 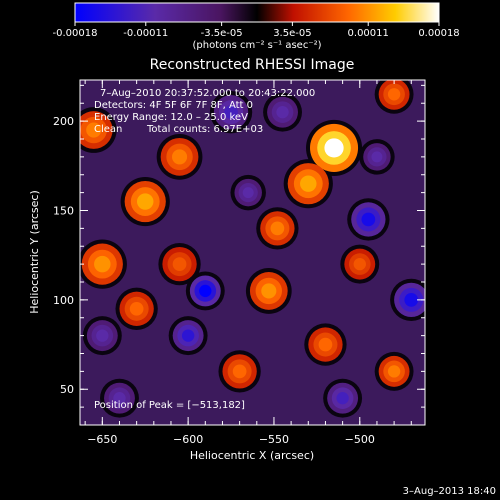 I want to click on y-tick-label-3: 200, so click(x=63, y=121).